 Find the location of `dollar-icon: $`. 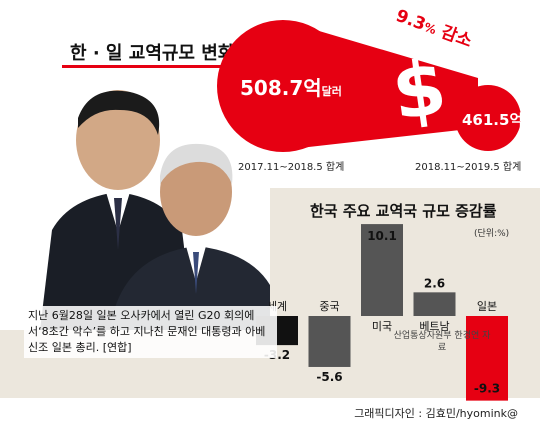

dollar-icon: $ is located at coordinates (419, 89).